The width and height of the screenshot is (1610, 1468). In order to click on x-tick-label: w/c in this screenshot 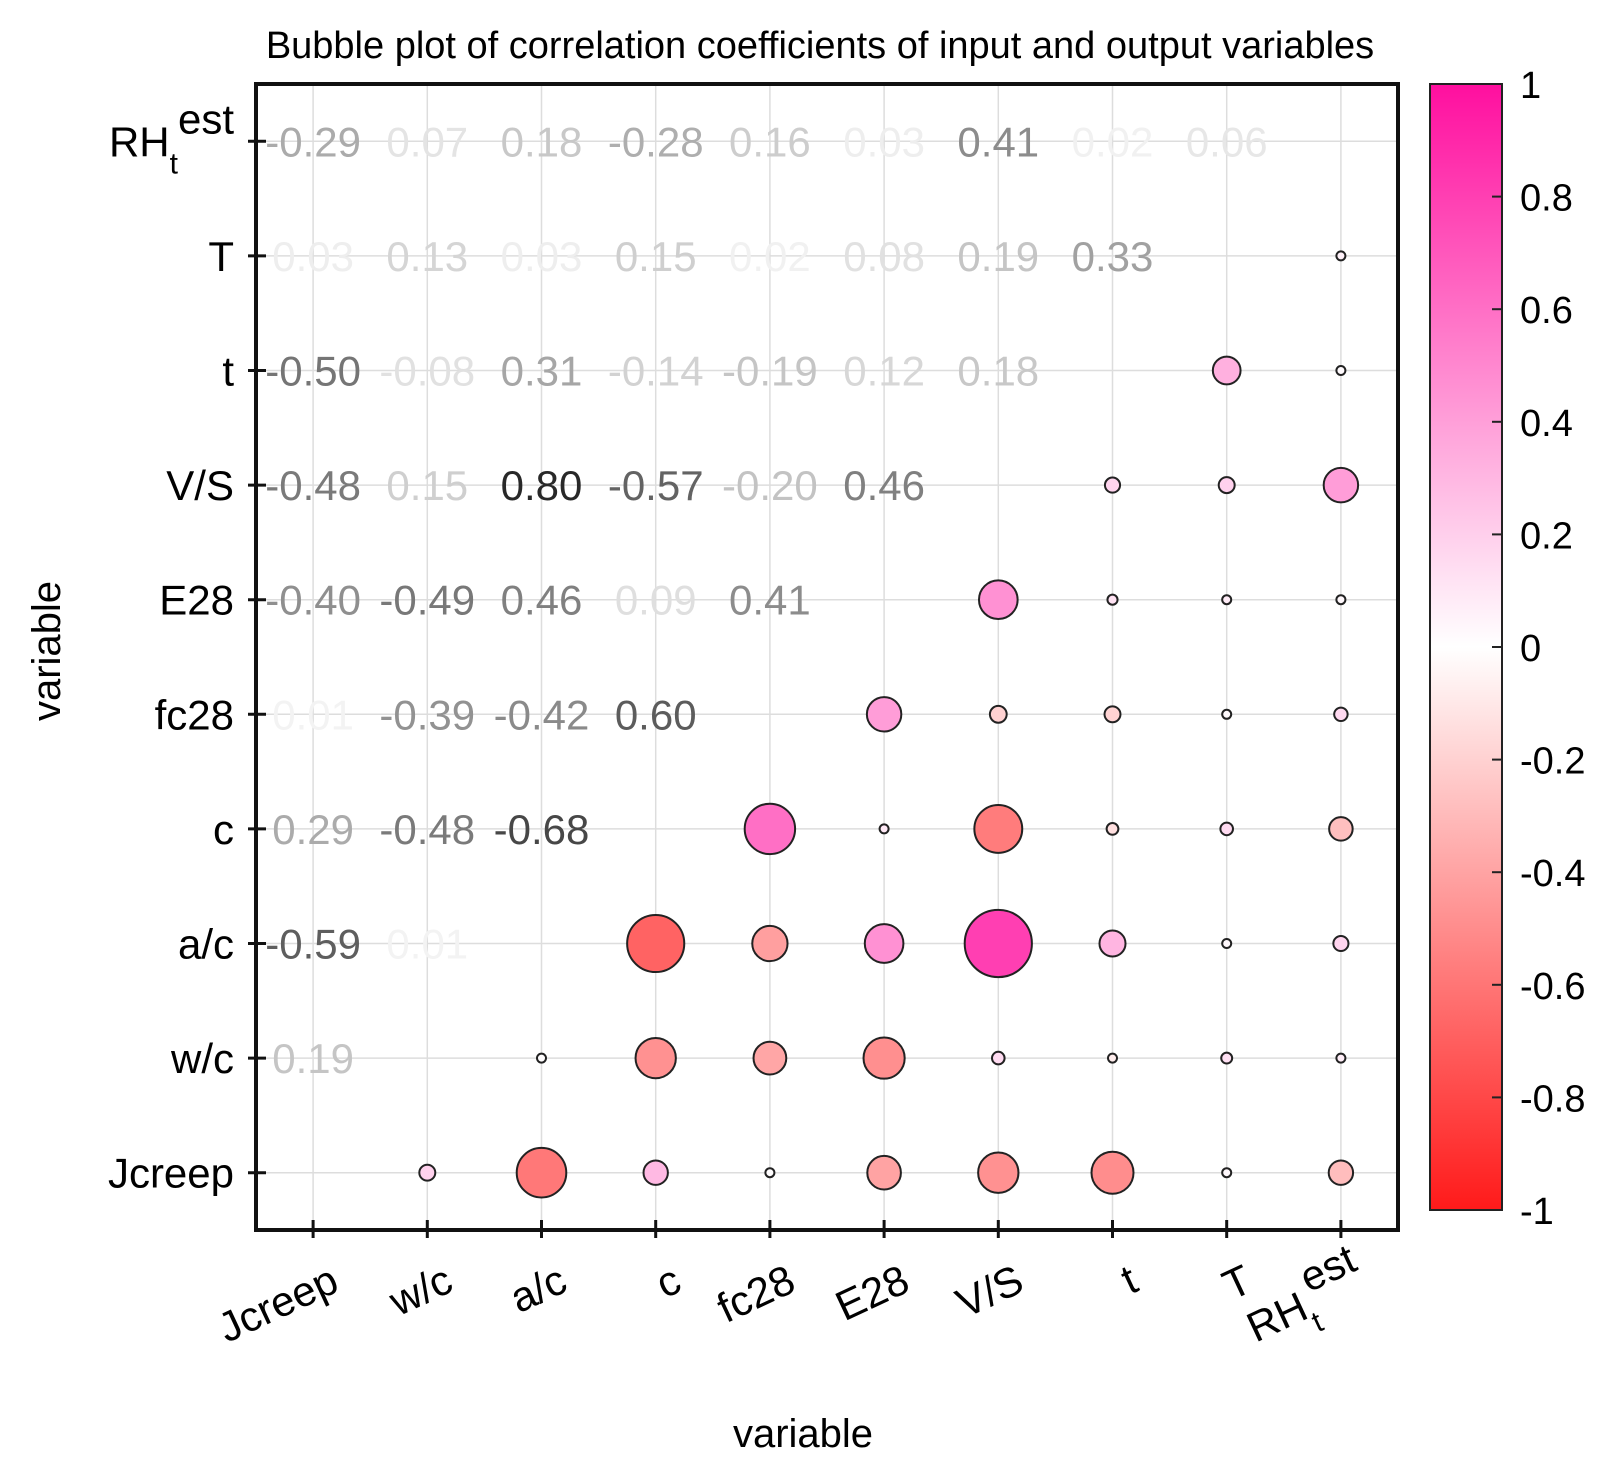, I will do `click(420, 1291)`.